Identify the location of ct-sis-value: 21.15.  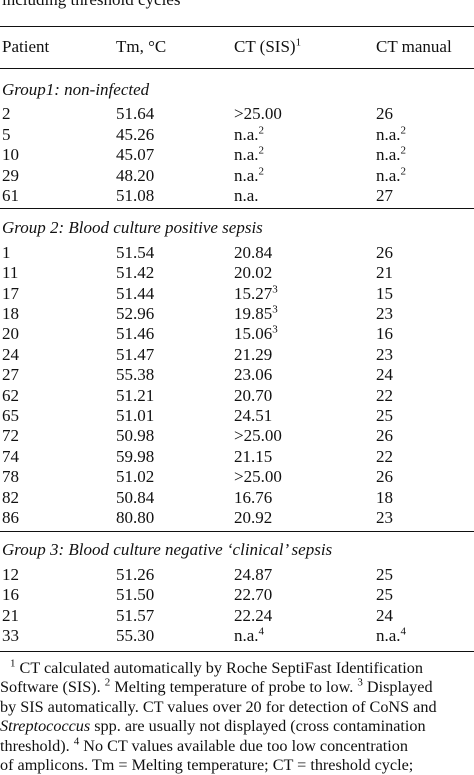
(253, 456).